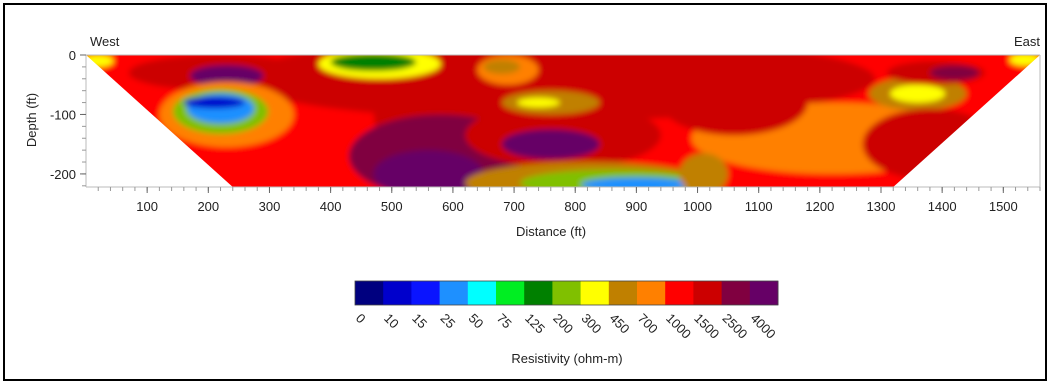  I want to click on x-tick-label: 100, so click(147, 206).